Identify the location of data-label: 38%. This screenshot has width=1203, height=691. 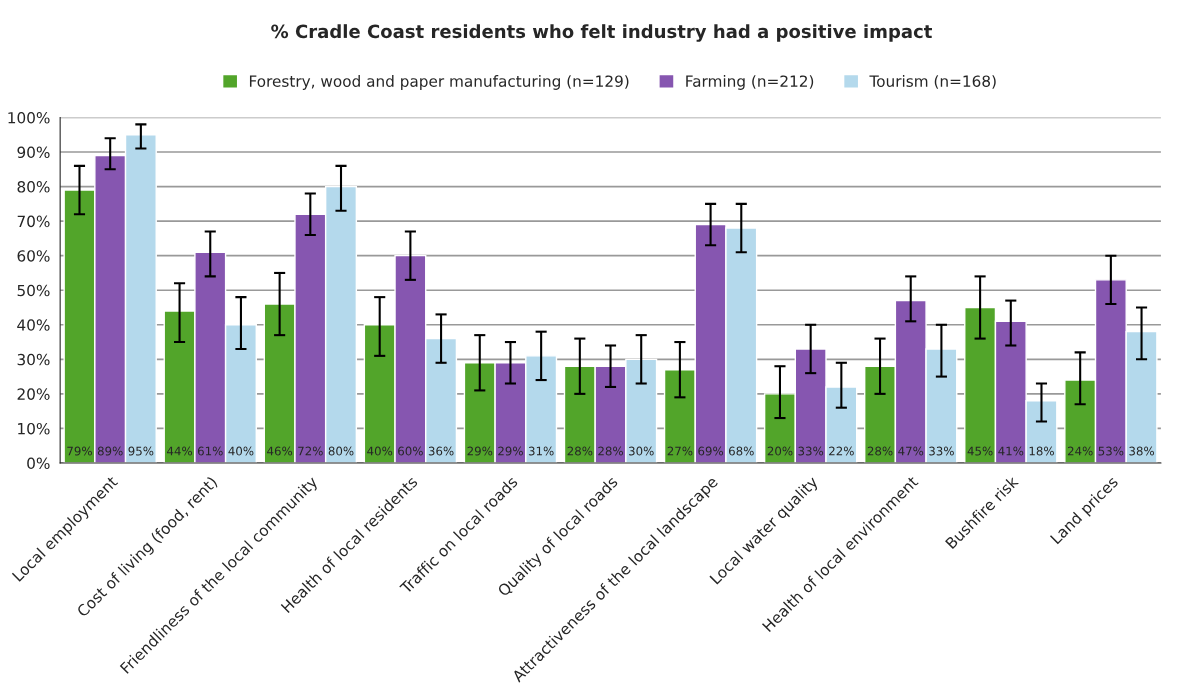
(1142, 451).